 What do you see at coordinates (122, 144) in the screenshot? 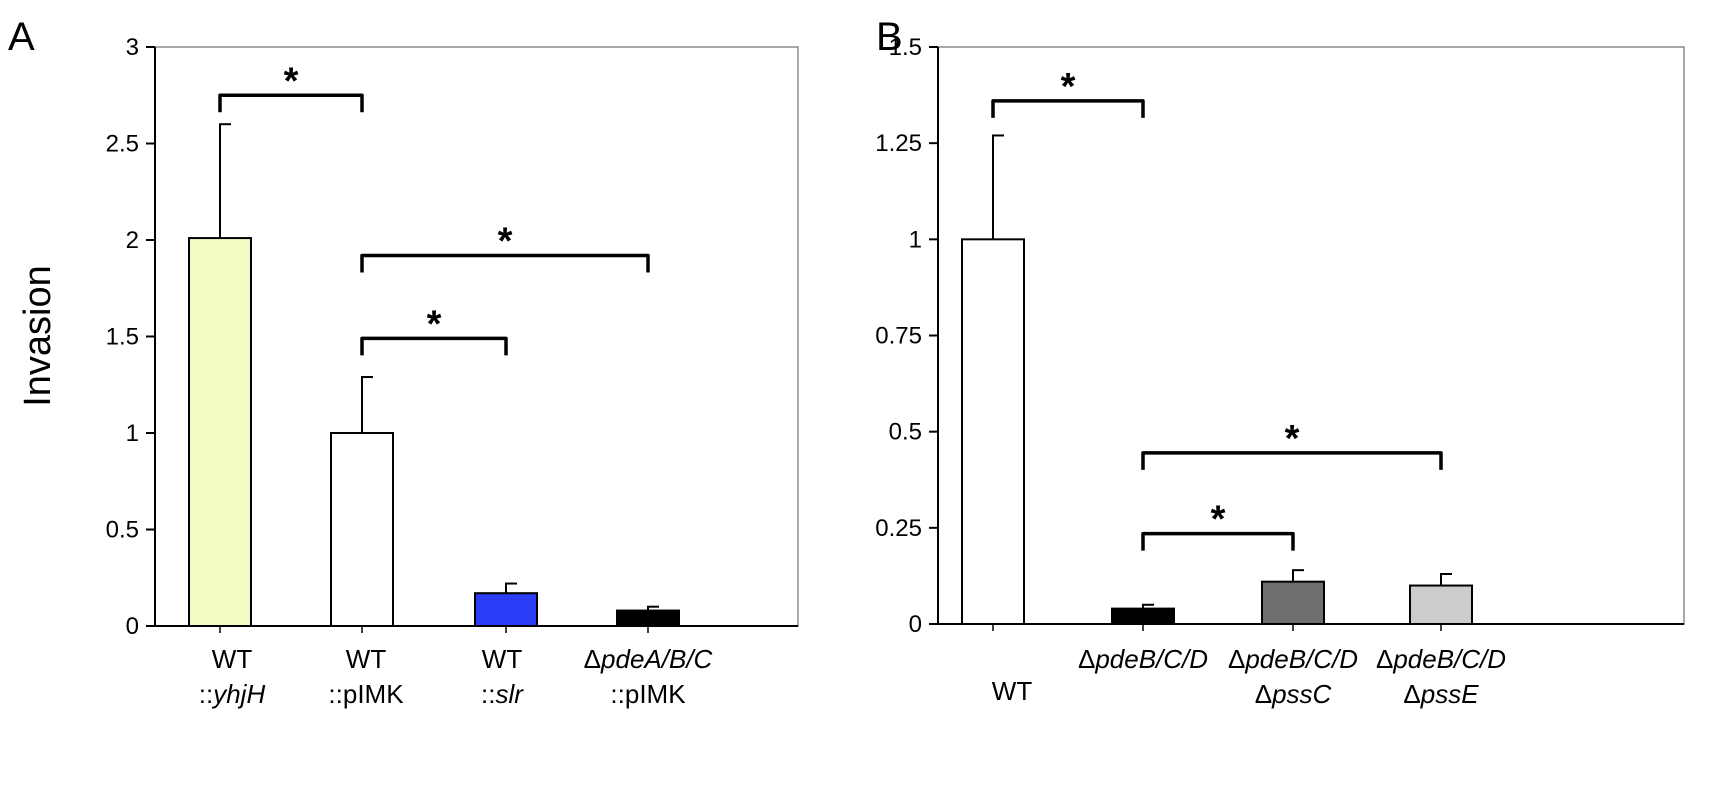
I see `panel-a-y-tick-label: 2.5` at bounding box center [122, 144].